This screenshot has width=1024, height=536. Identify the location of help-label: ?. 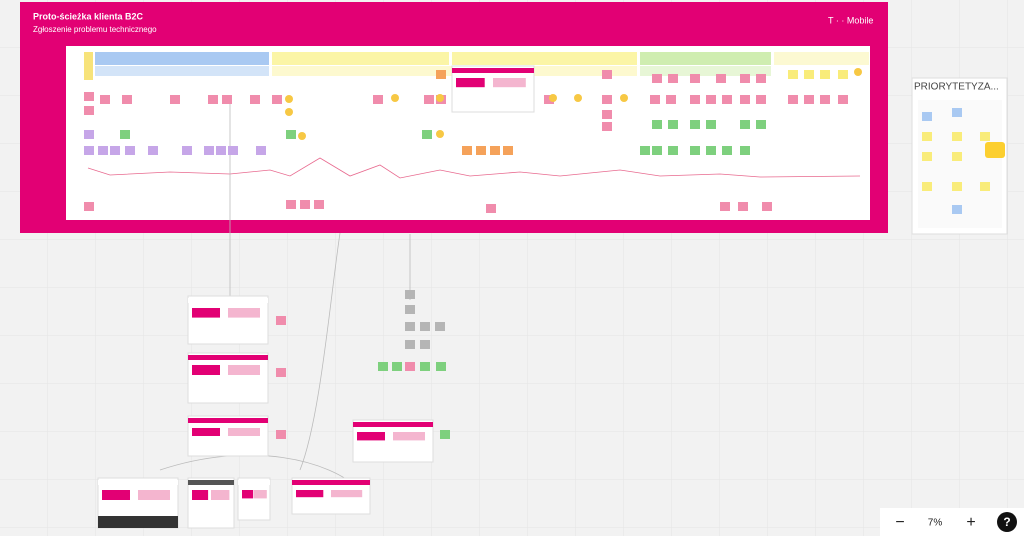
(1006, 522).